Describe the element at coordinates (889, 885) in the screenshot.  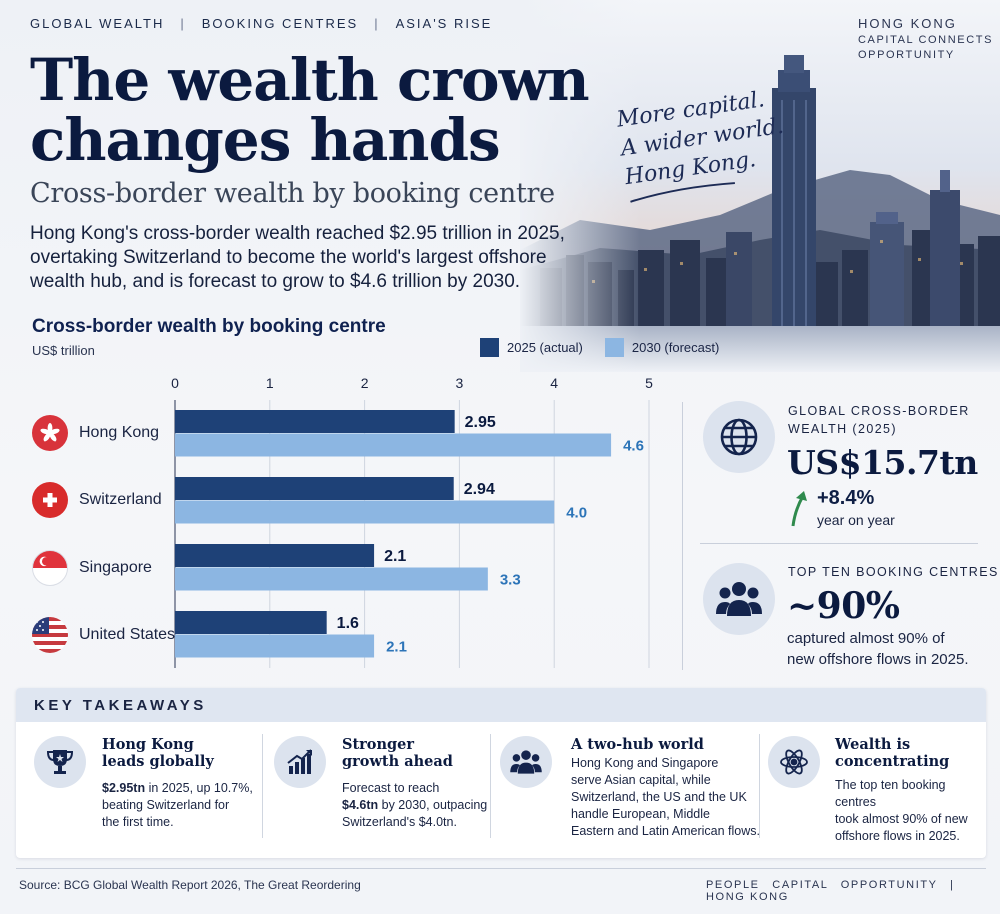
I see `footer-word: OPPORTUNITY` at that location.